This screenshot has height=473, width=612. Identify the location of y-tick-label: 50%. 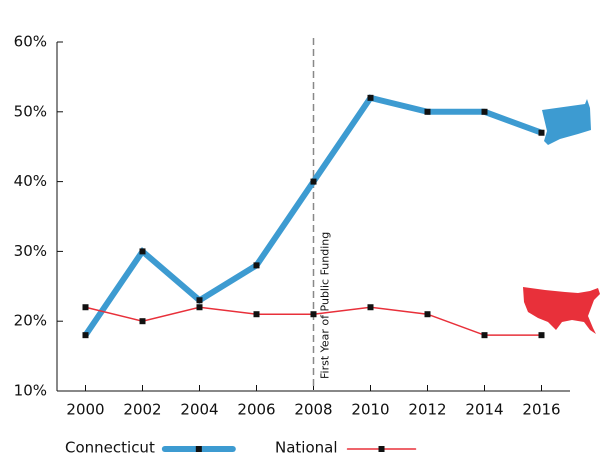
(30, 111).